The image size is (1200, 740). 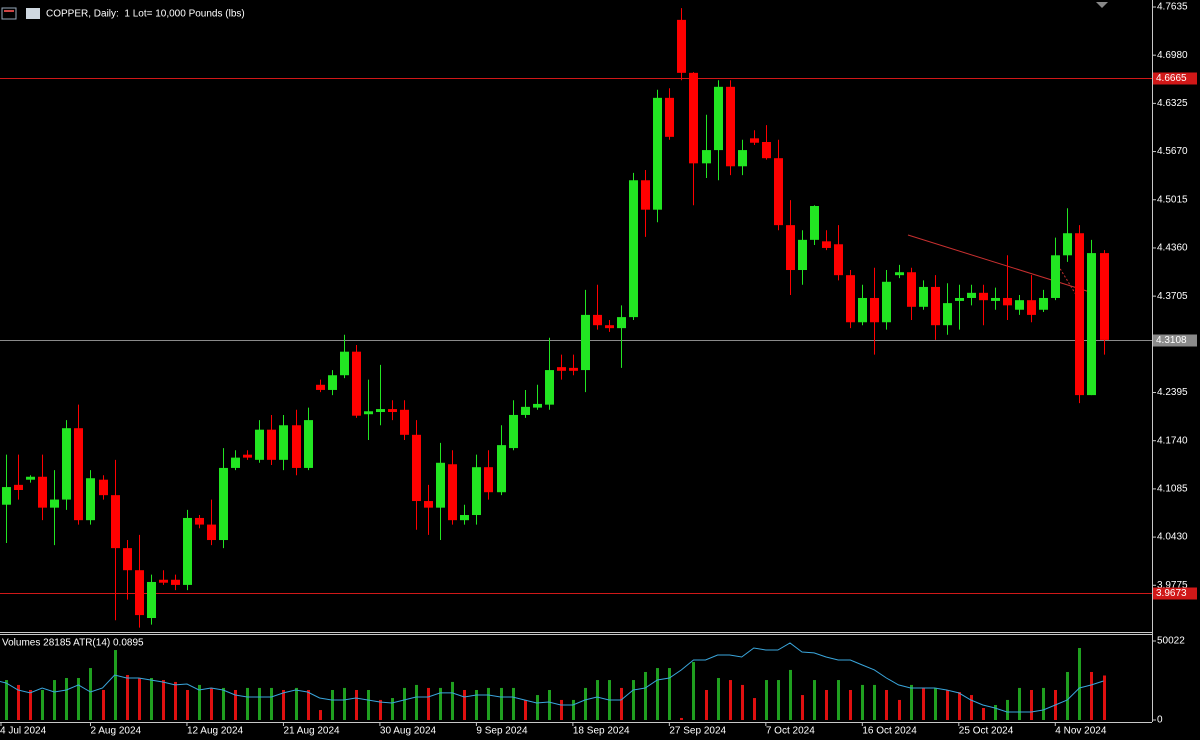 What do you see at coordinates (1067, 280) in the screenshot?
I see `trade-line` at bounding box center [1067, 280].